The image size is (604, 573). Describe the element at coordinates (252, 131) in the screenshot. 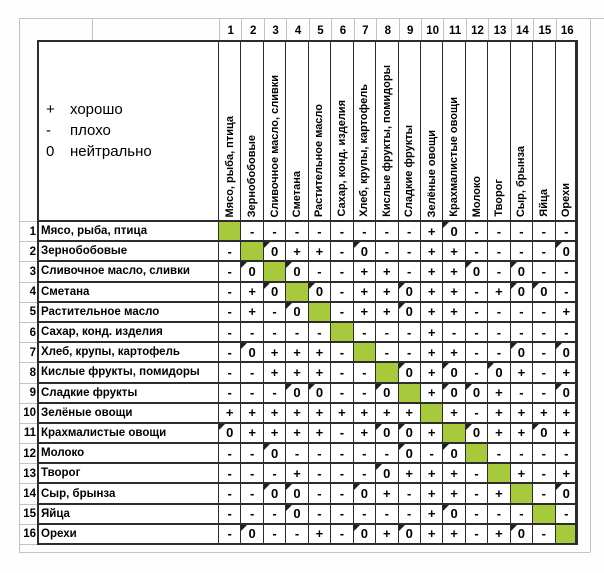

I see `food-column-header: Зернобобовые` at that location.